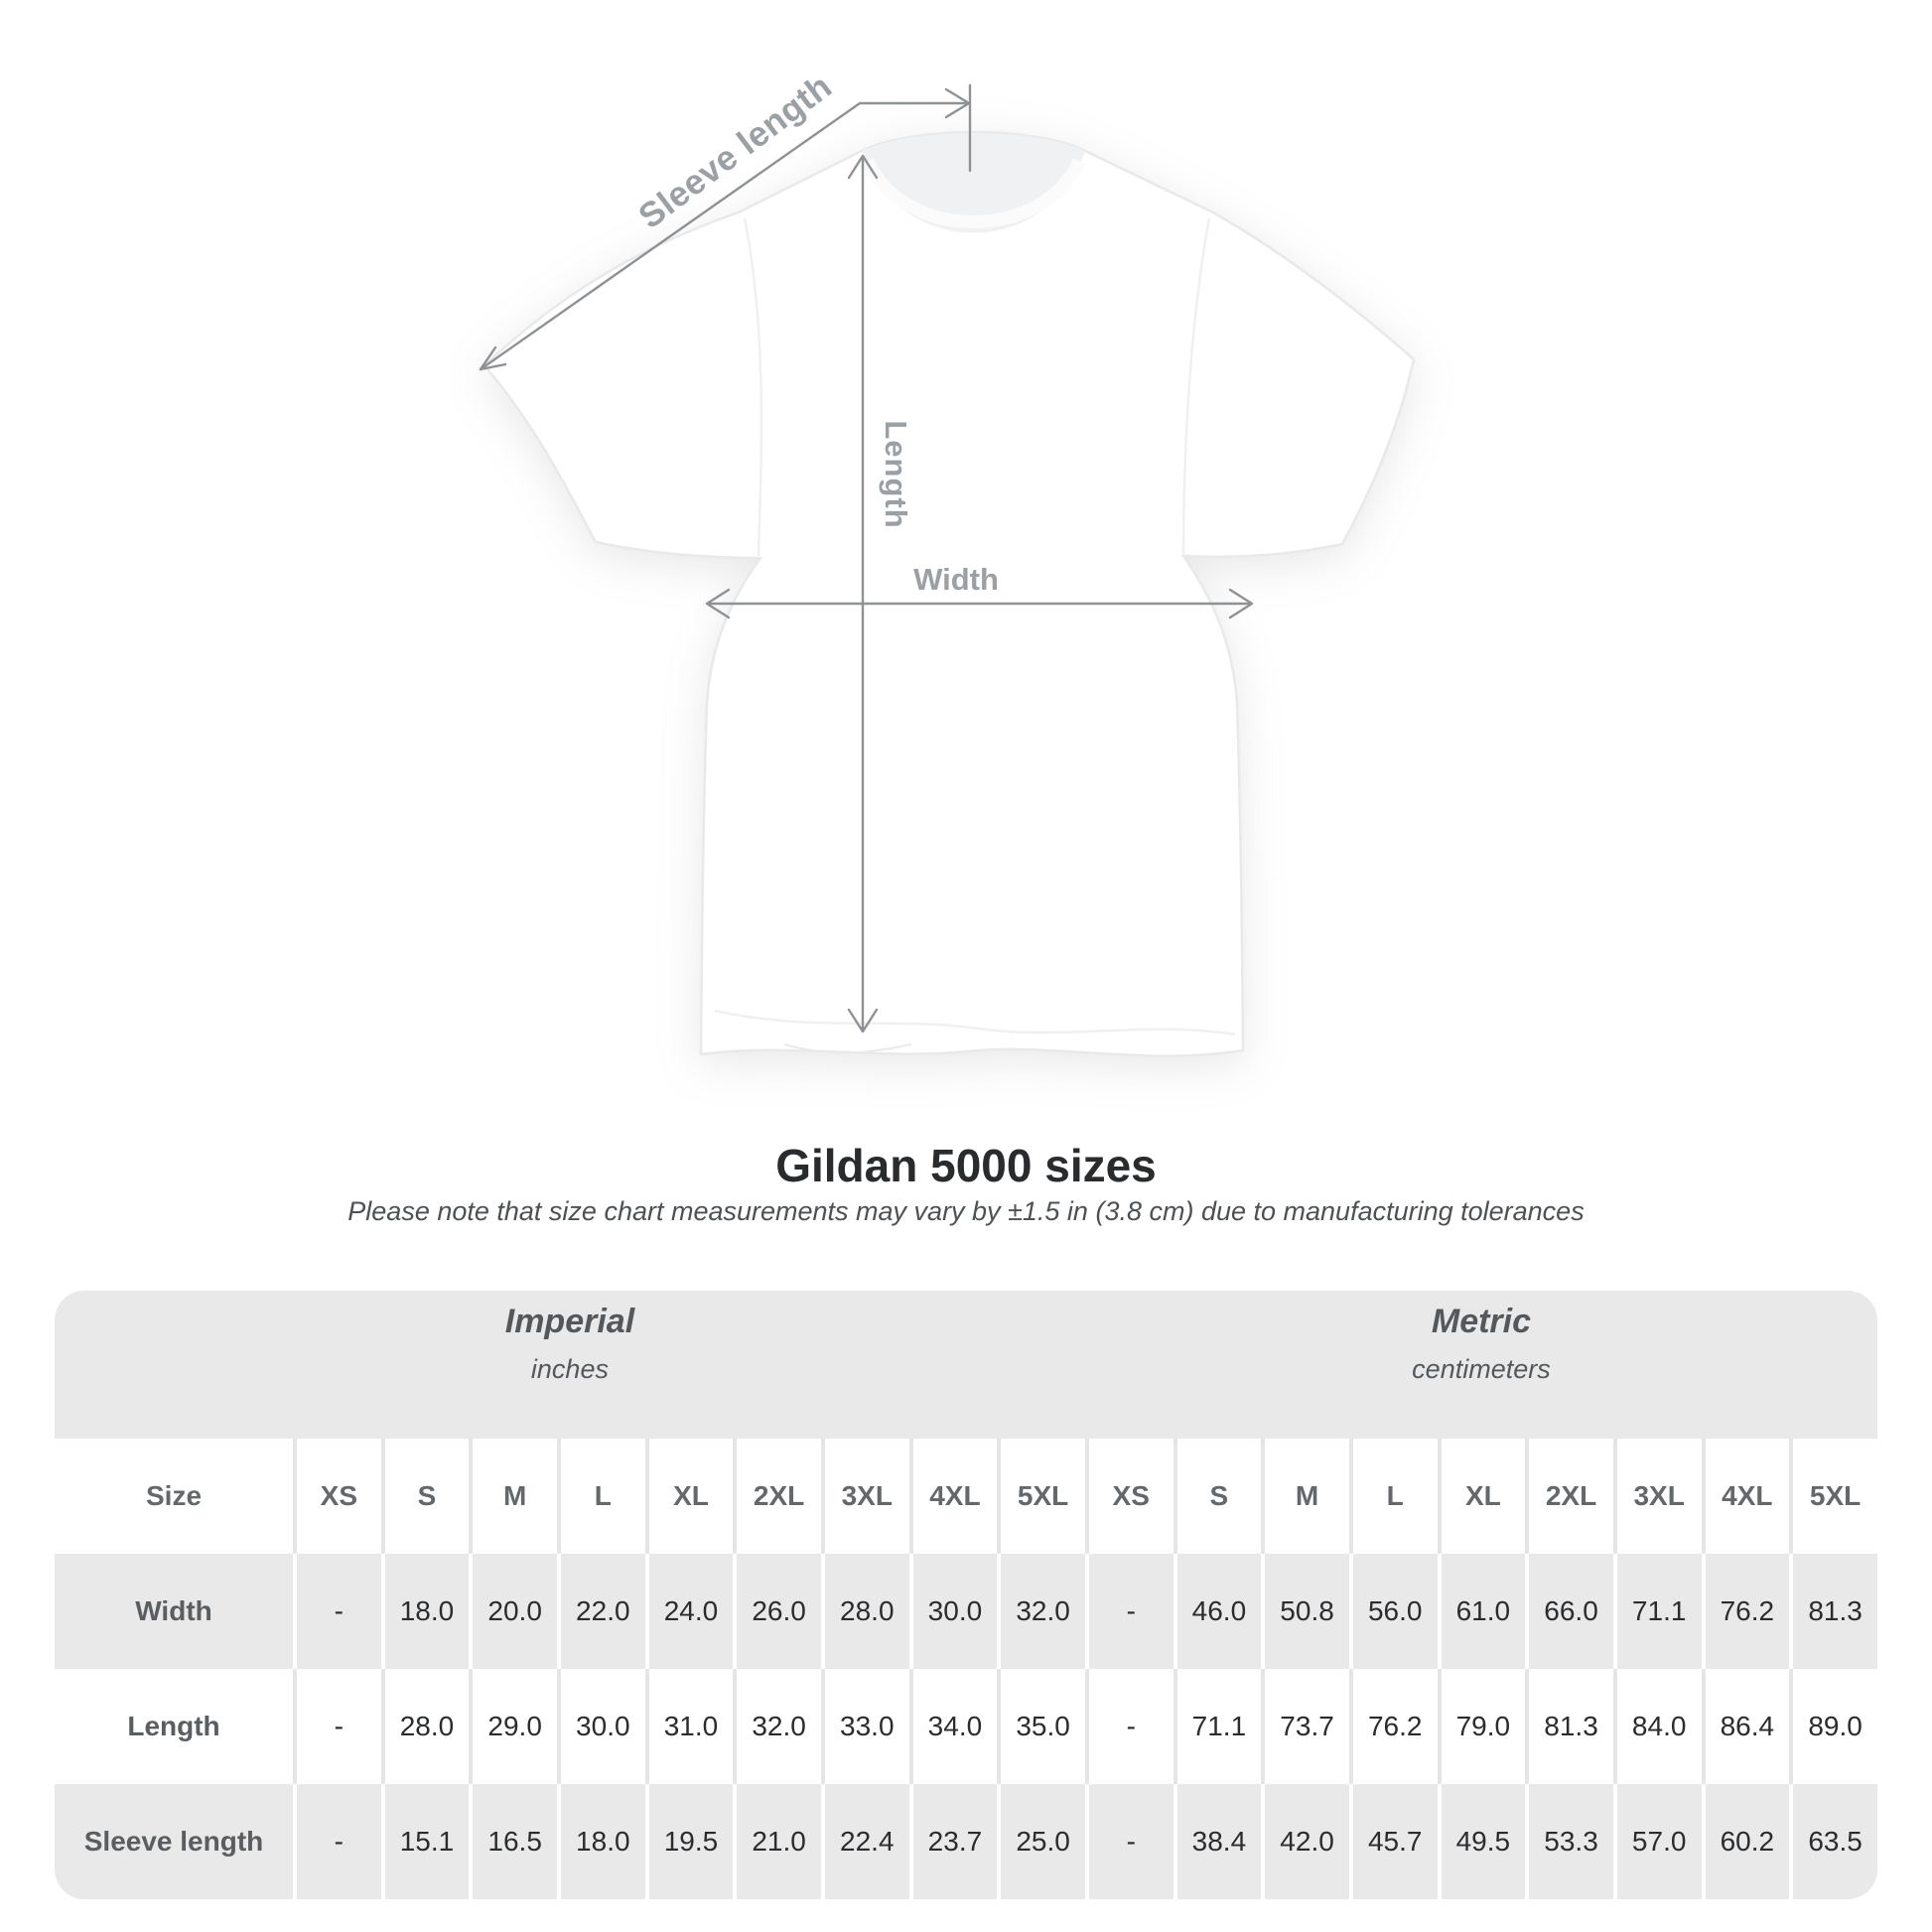 The width and height of the screenshot is (1932, 1932). I want to click on row-label-width: Width, so click(174, 1611).